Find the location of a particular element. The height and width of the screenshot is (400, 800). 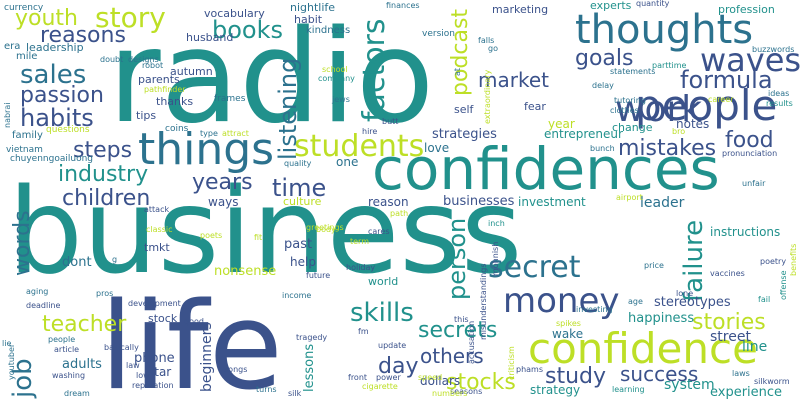

word: confidences is located at coordinates (546, 169).